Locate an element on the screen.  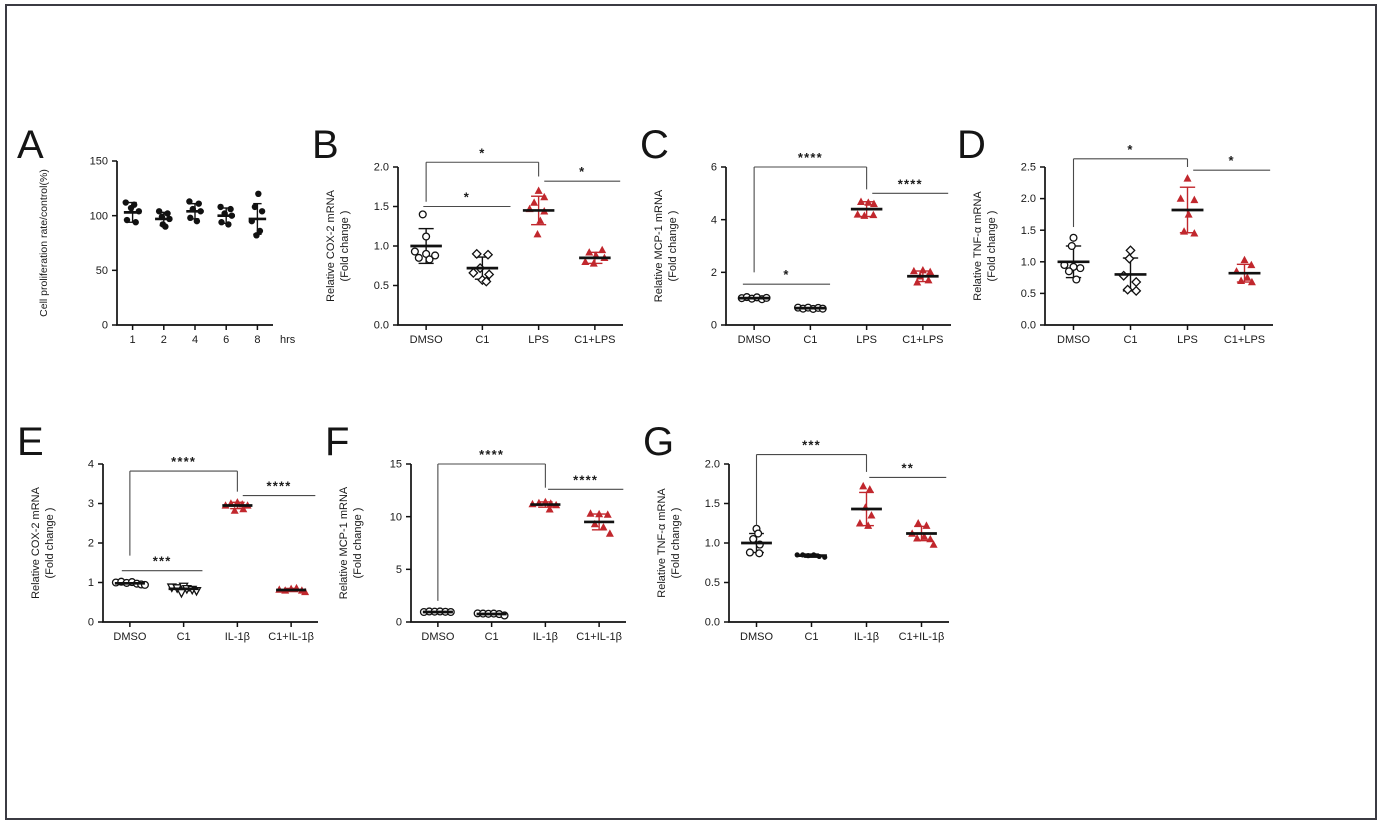
y-tick-label: 1.0 is located at coordinates (712, 544).